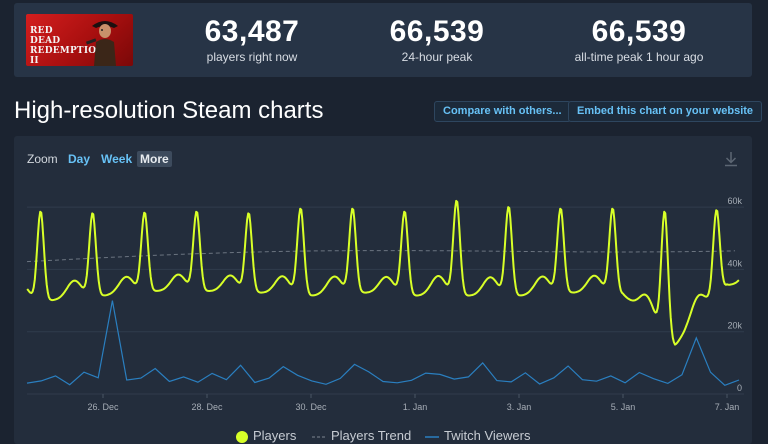 Image resolution: width=768 pixels, height=444 pixels. Describe the element at coordinates (519, 407) in the screenshot. I see `x-tick-label: 3. Jan` at that location.